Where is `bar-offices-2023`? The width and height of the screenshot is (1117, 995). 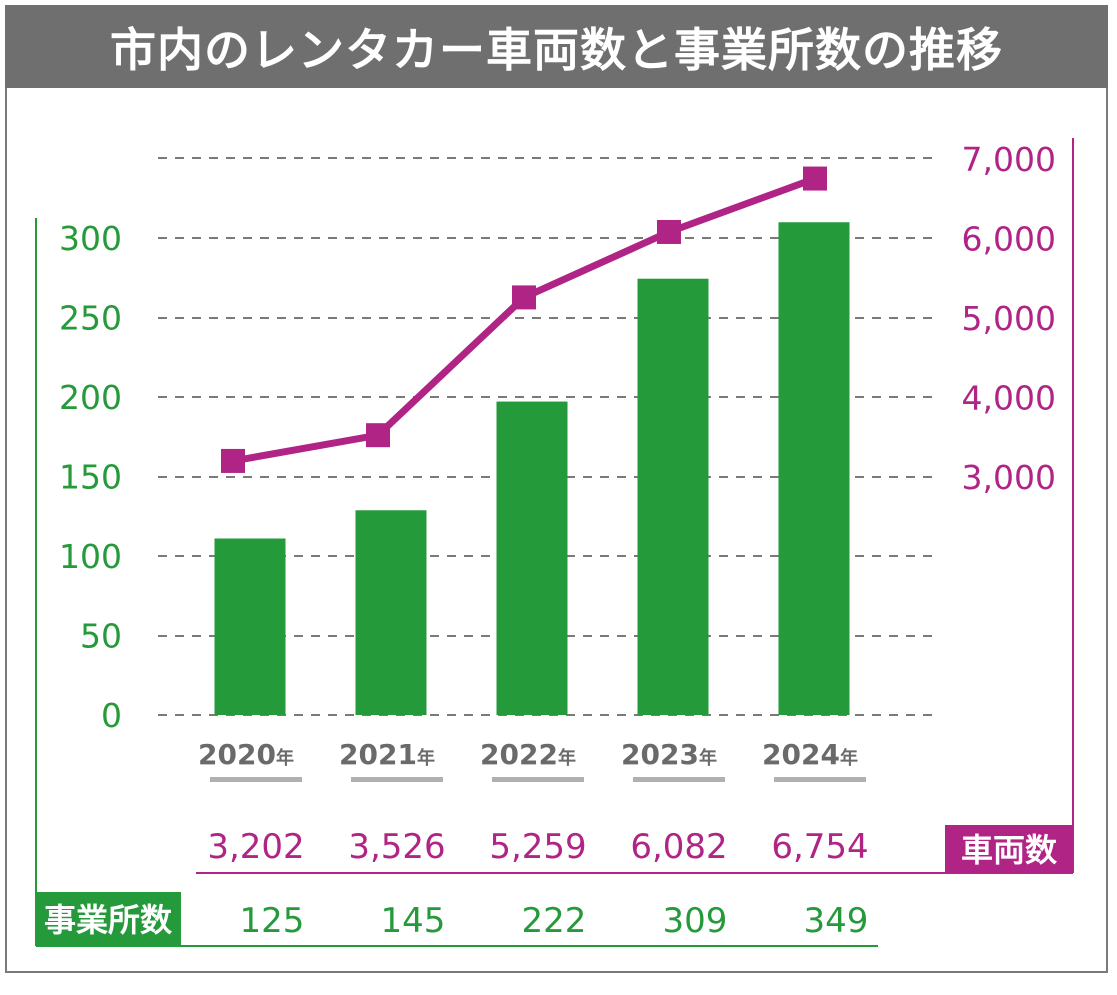
bar-offices-2023 is located at coordinates (673, 496).